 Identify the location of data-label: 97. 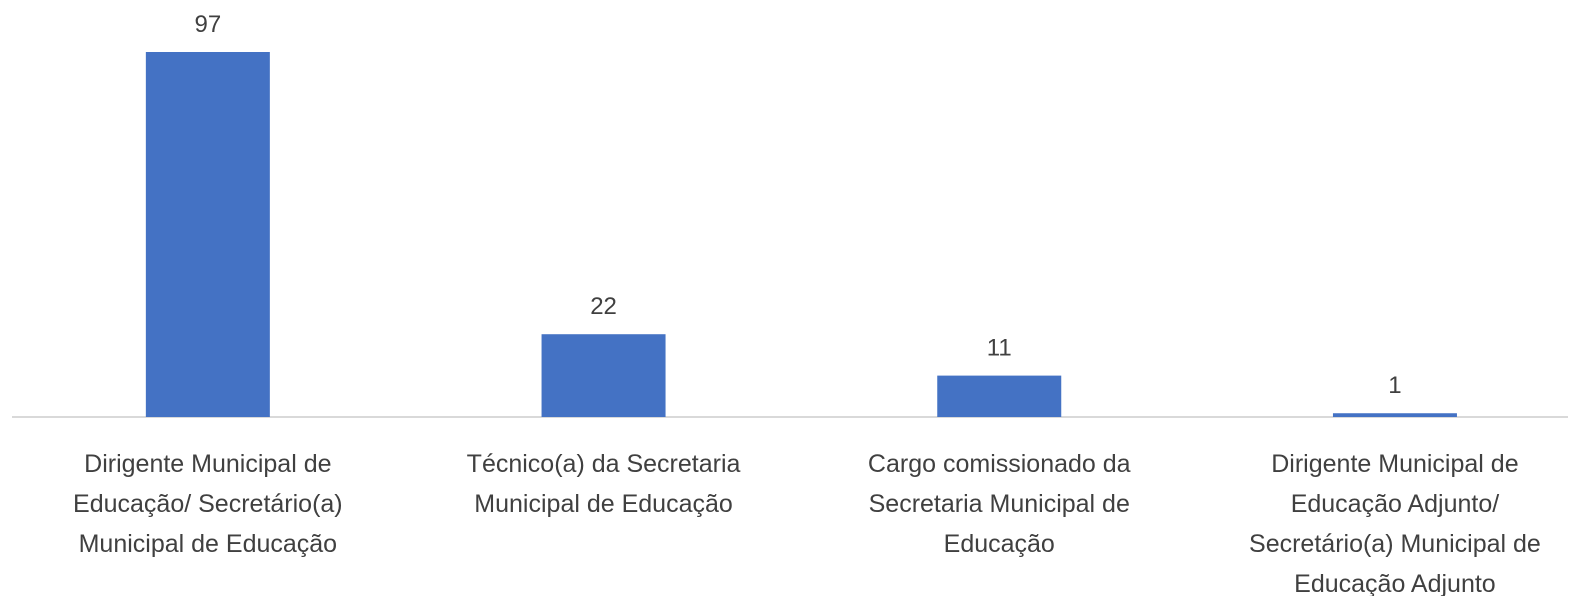
(207, 24).